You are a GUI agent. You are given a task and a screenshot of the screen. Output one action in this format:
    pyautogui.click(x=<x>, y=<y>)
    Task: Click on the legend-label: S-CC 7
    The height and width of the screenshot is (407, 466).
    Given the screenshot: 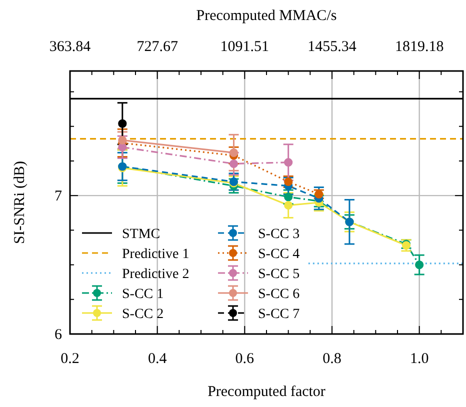 What is the action you would take?
    pyautogui.click(x=279, y=314)
    